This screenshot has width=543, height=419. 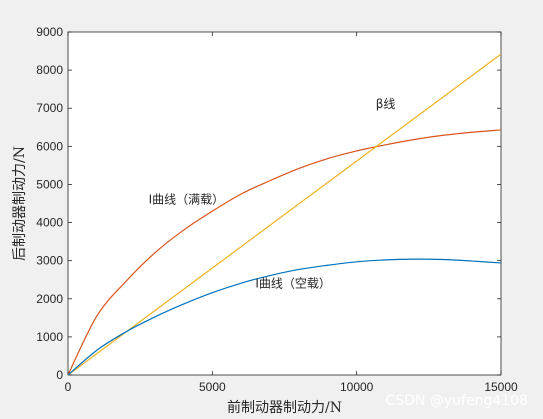 I want to click on watermark: CSDN @yufeng4108, so click(x=457, y=401).